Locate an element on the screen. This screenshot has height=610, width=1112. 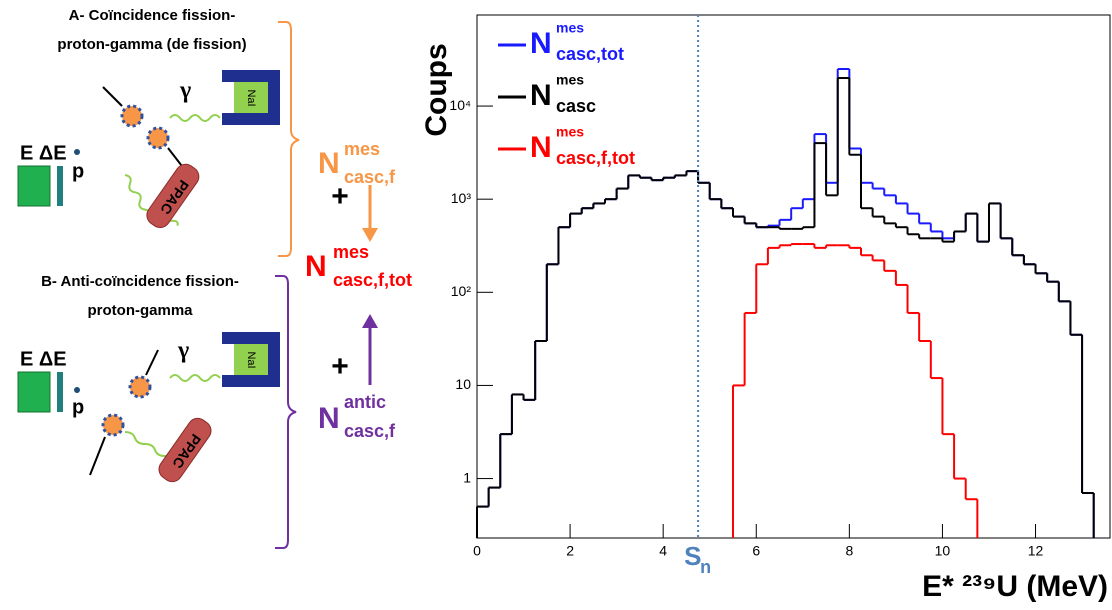
panel-title: A- Coïncidence fission- is located at coordinates (152, 15).